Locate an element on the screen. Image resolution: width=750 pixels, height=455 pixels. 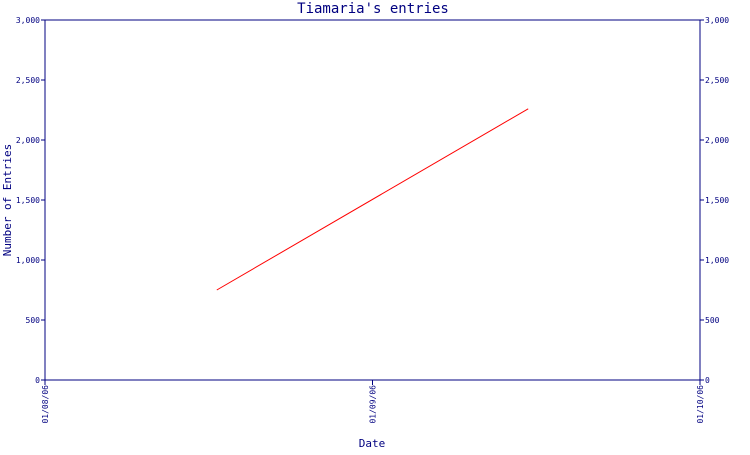
x-tick-label: 01/10/06 is located at coordinates (700, 404).